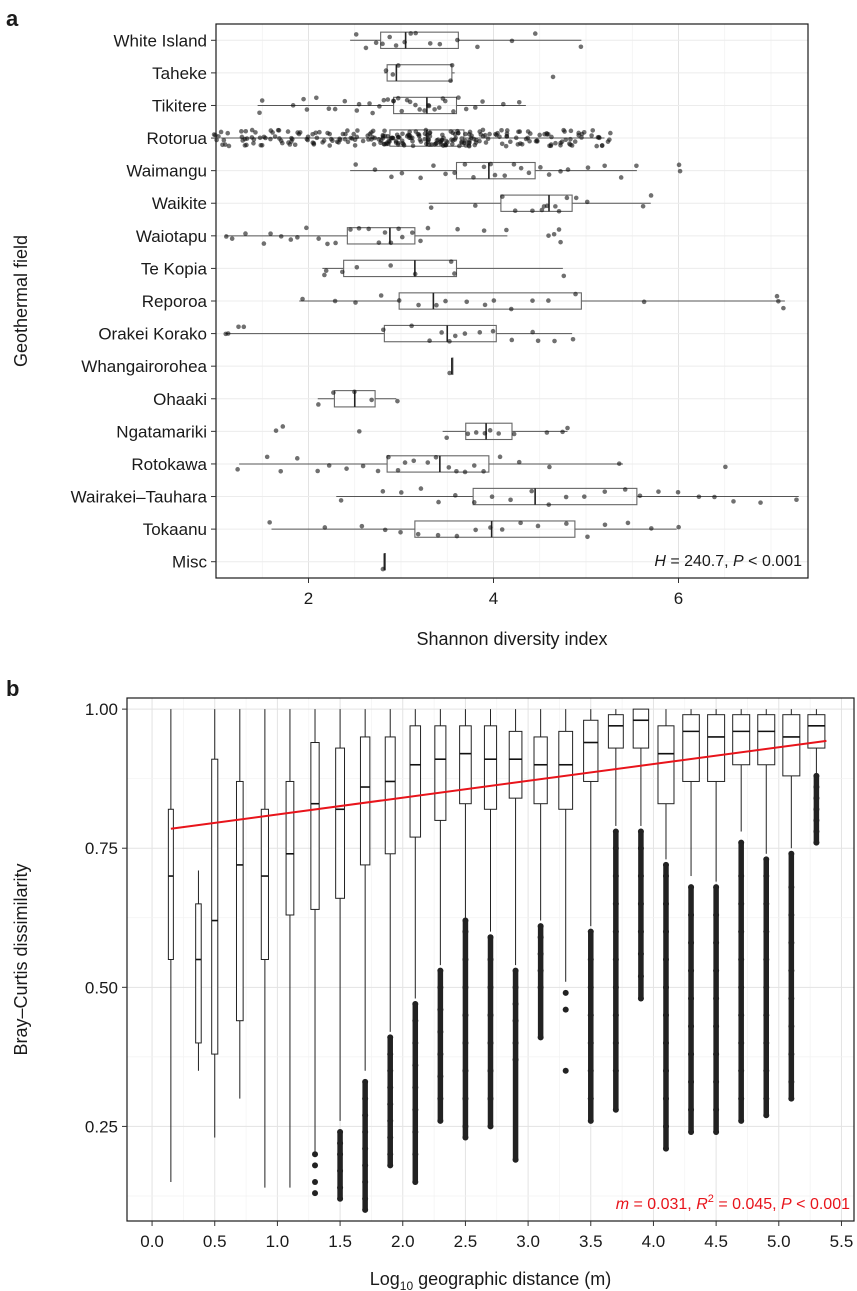 The image size is (857, 1291). What do you see at coordinates (161, 431) in the screenshot?
I see `y-tick-label: Ngatamariki` at bounding box center [161, 431].